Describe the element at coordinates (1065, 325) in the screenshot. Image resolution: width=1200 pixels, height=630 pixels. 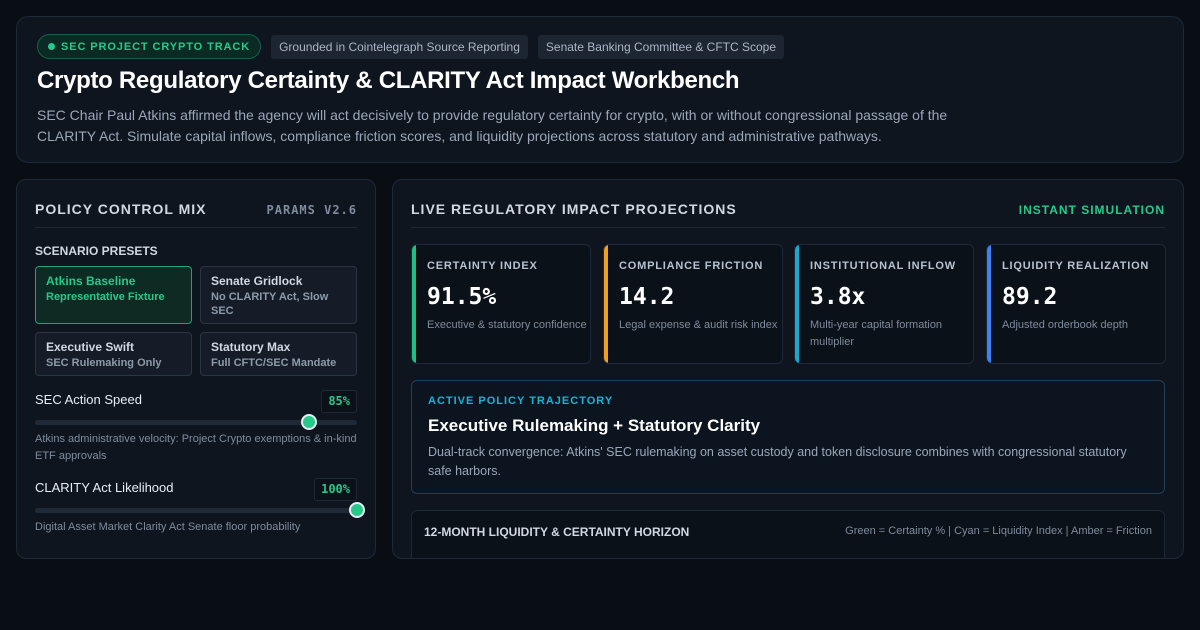
I see `kpi-description: Adjusted orderbook depth` at that location.